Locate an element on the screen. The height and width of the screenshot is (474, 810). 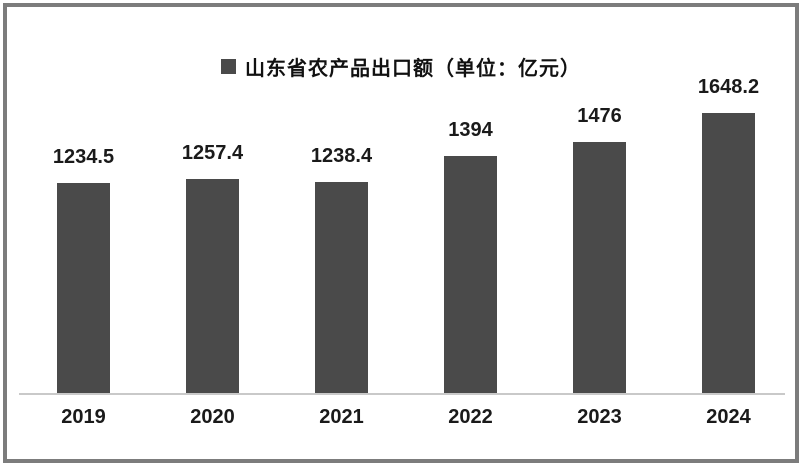
bar-column-2021: 1238.4 is located at coordinates (341, 268).